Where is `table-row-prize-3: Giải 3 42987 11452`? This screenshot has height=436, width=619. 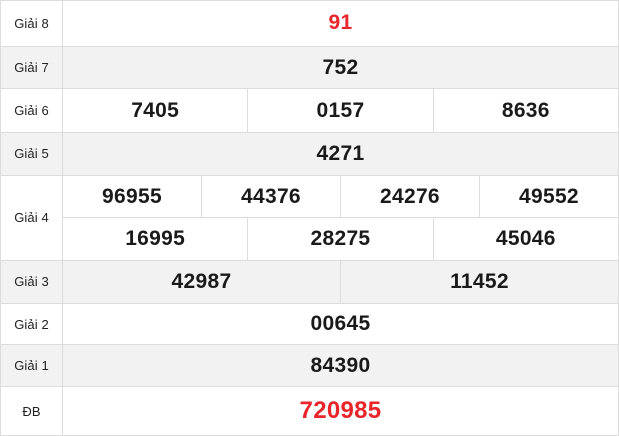 table-row-prize-3: Giải 3 42987 11452 is located at coordinates (309, 282).